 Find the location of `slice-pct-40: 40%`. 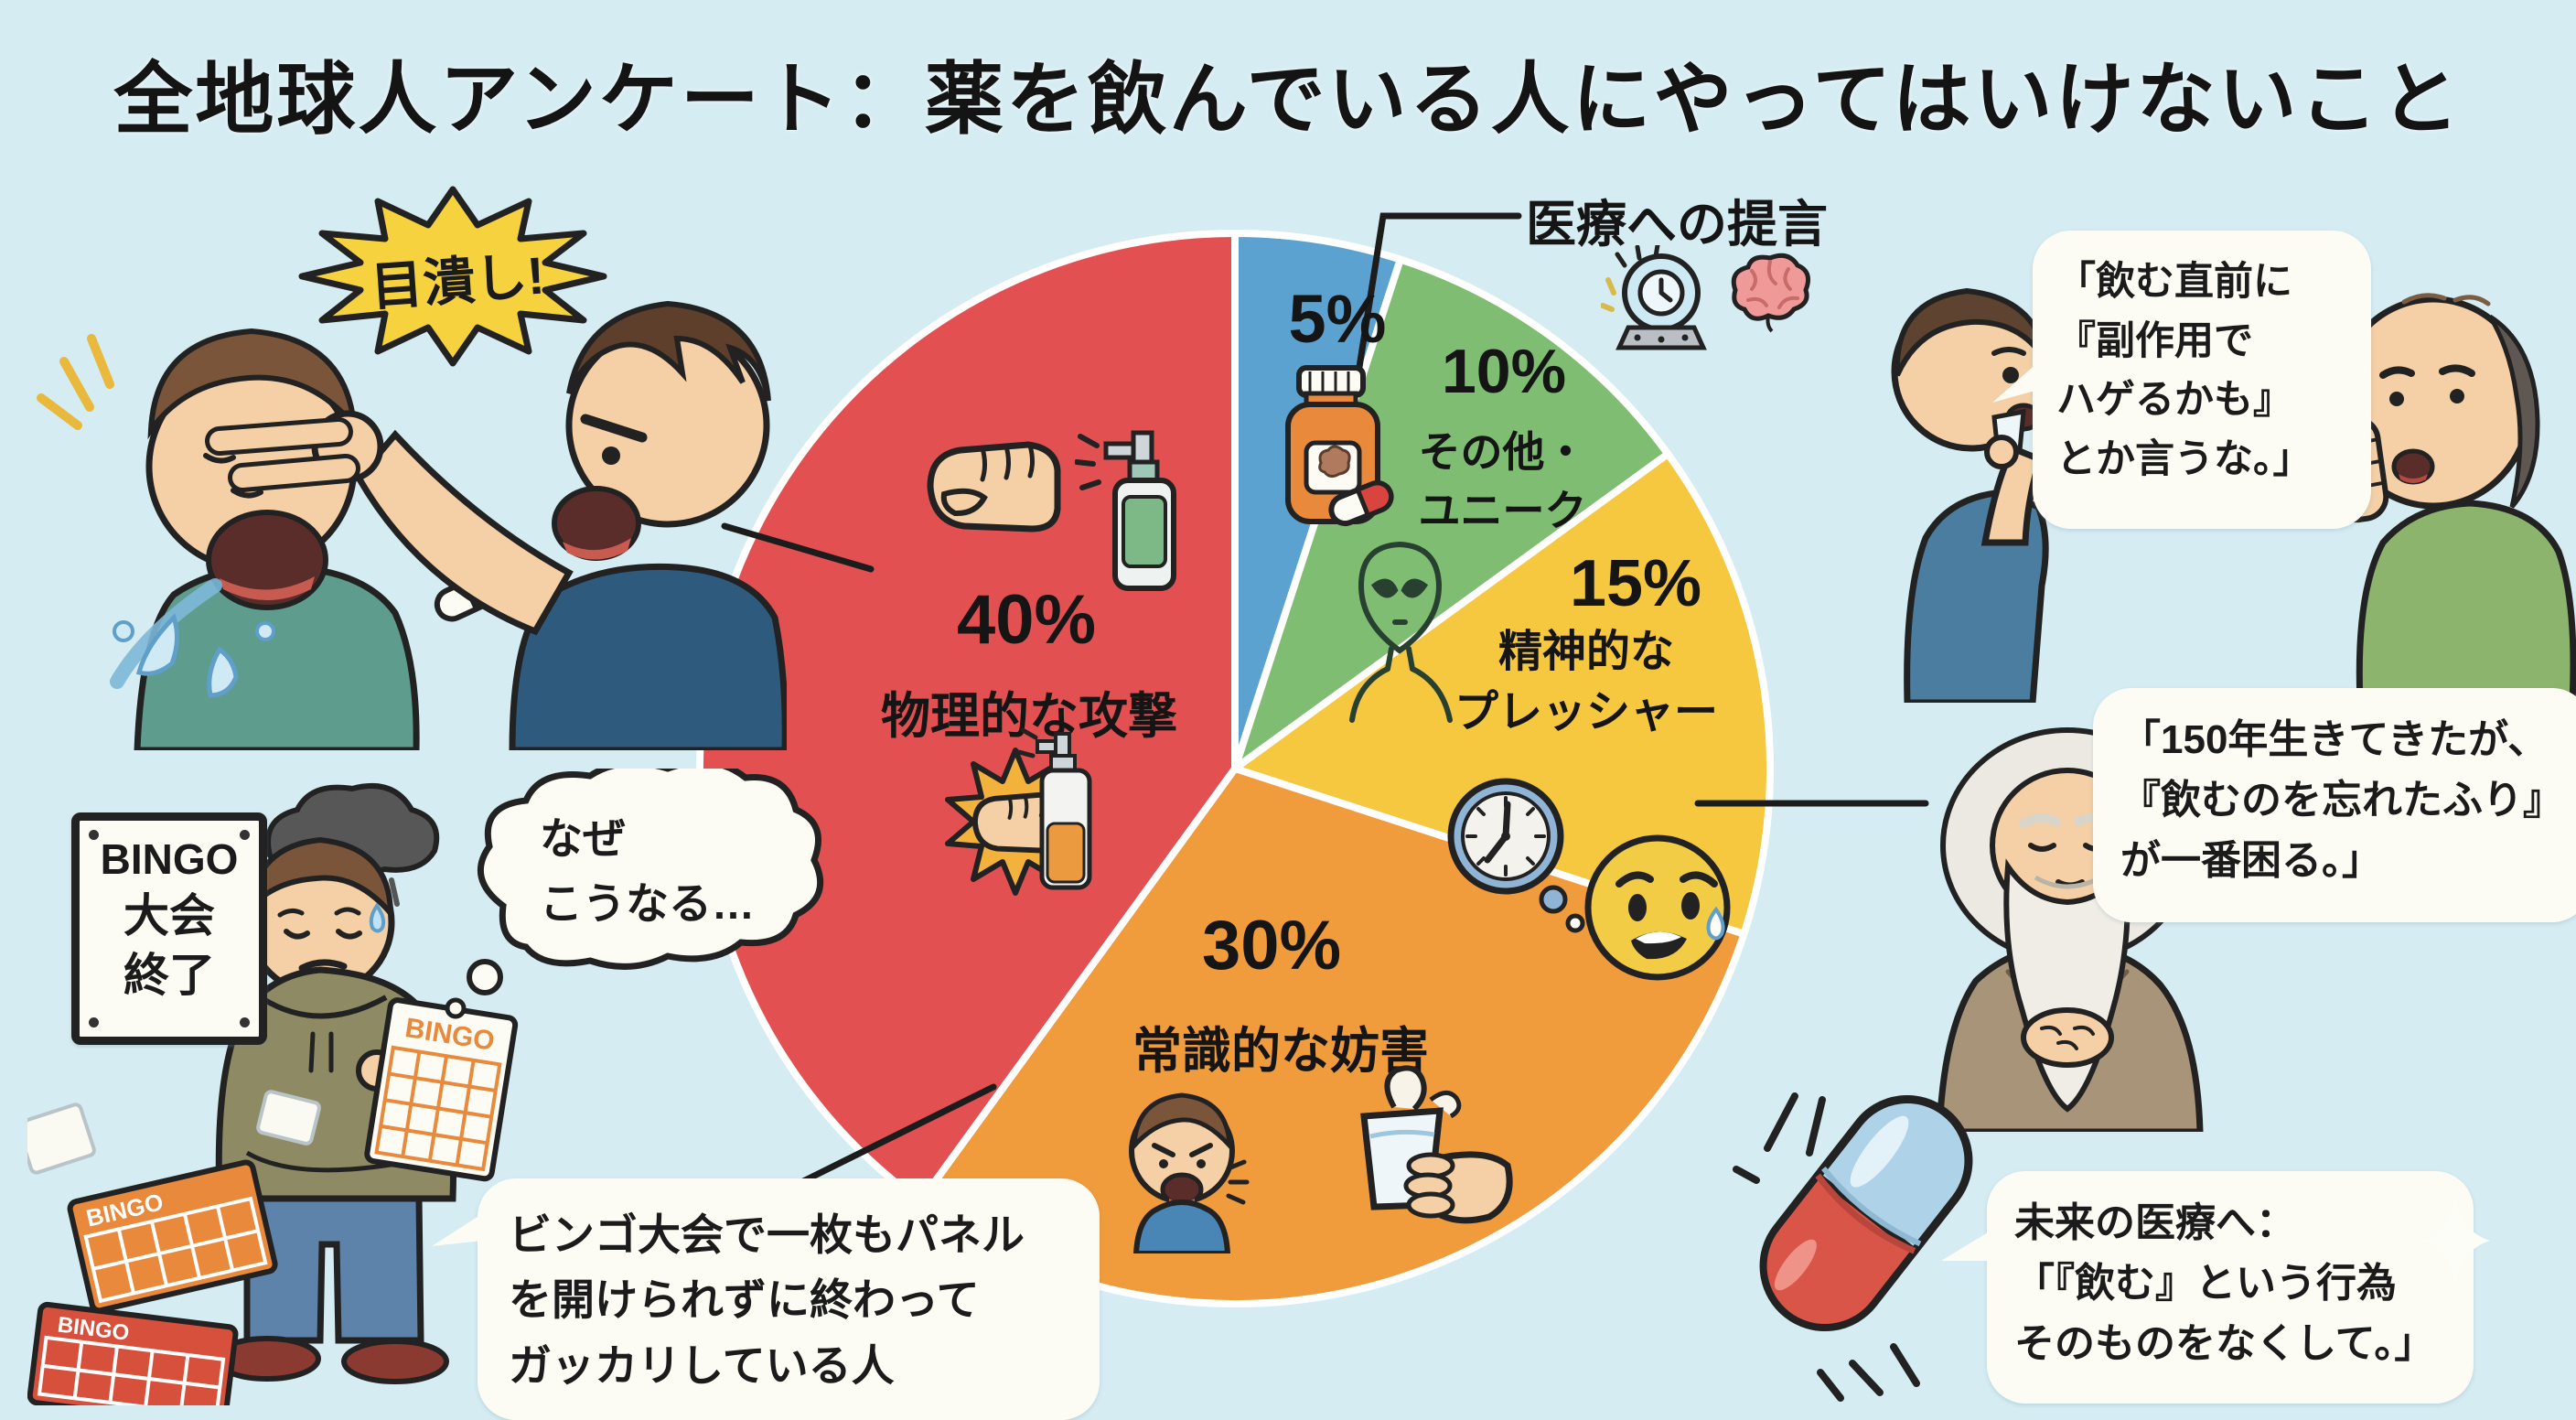

slice-pct-40: 40% is located at coordinates (1026, 620).